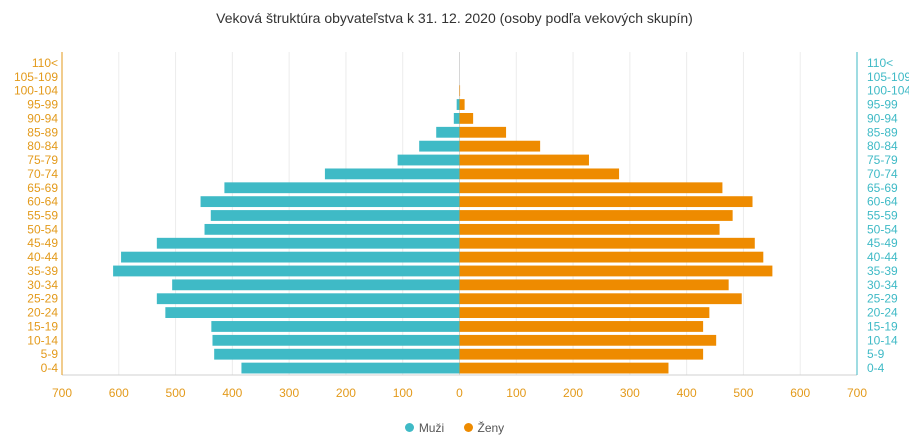  I want to click on y-tick-label-right: 105-109, so click(888, 77).